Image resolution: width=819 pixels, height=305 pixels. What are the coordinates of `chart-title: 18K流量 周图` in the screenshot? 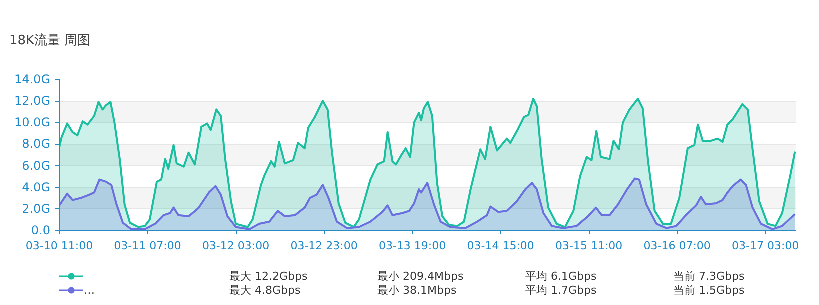 It's located at (50, 40).